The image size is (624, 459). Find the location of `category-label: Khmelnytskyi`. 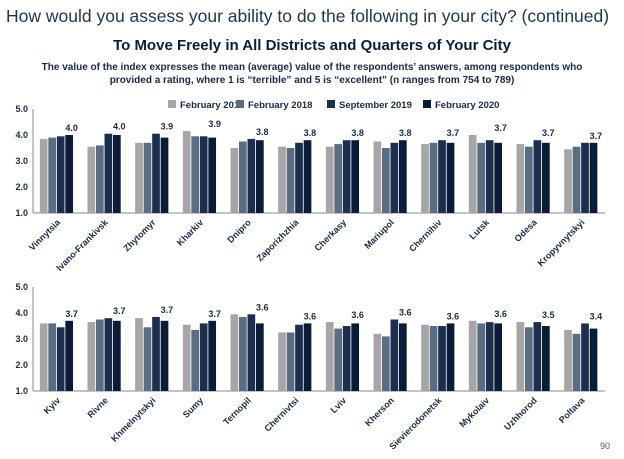

category-label: Khmelnytskyi is located at coordinates (133, 419).